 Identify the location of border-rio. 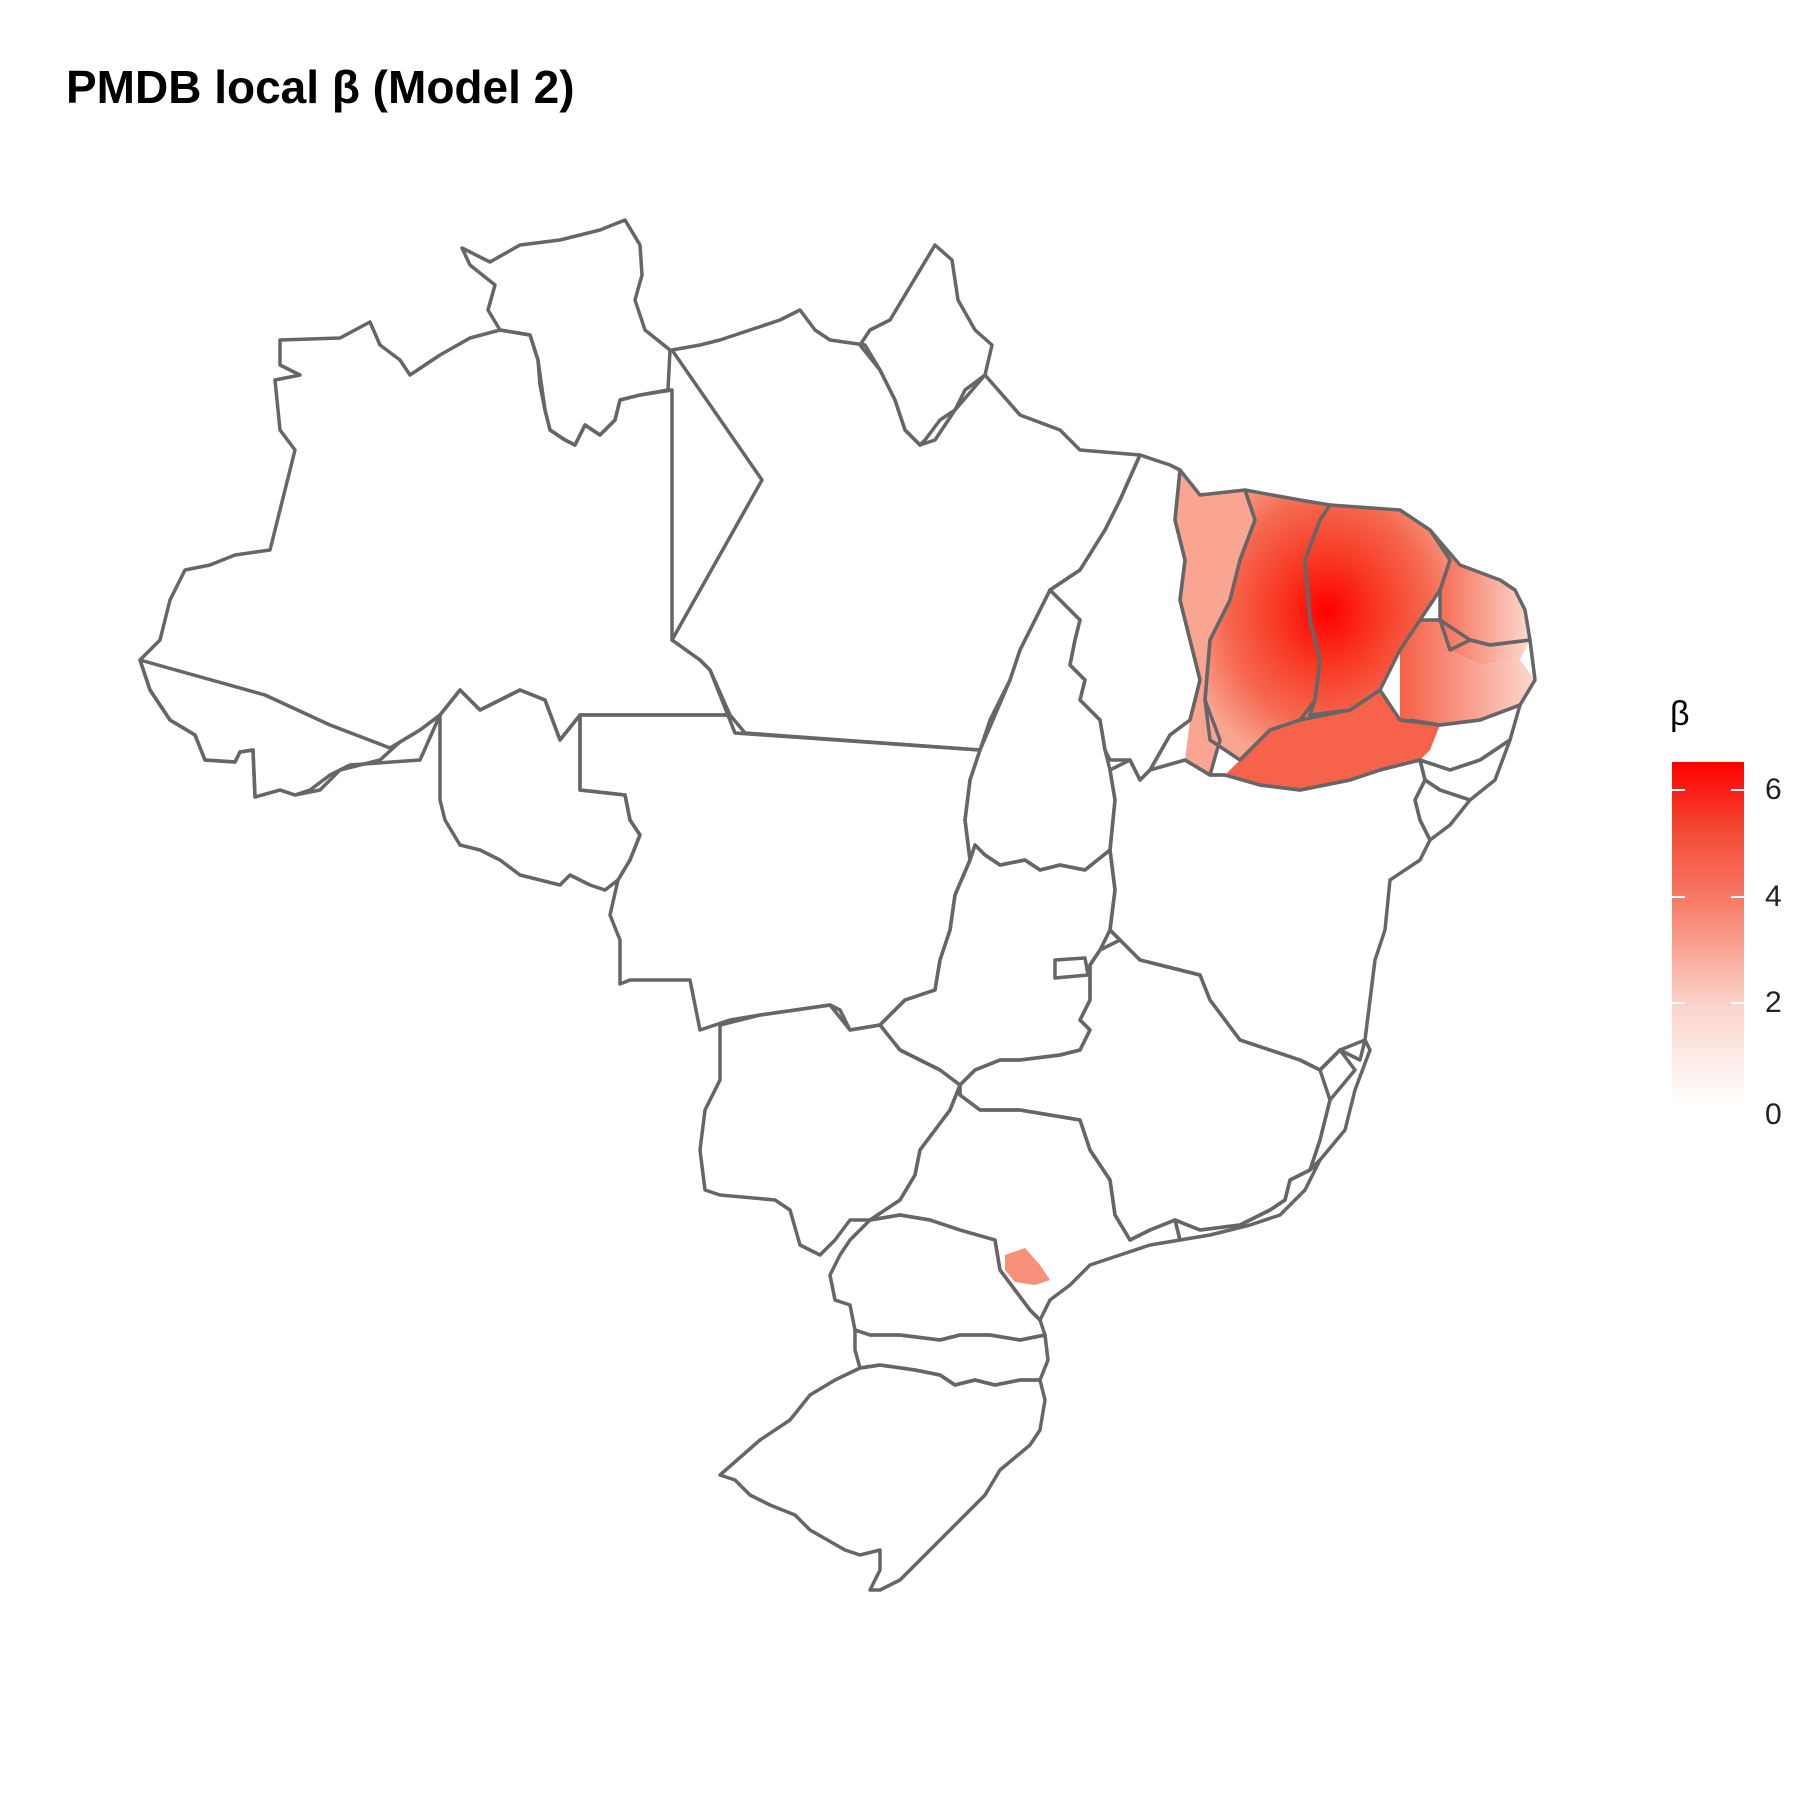
(1247, 1200).